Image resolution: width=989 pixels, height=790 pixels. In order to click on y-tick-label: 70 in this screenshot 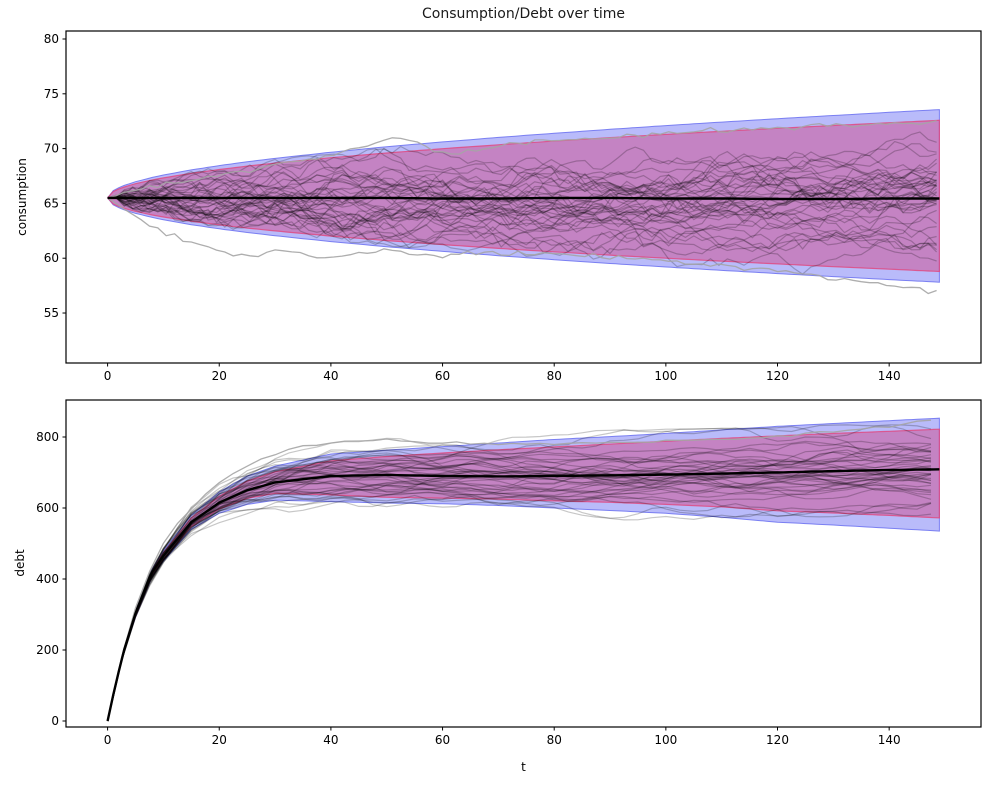, I will do `click(51, 149)`.